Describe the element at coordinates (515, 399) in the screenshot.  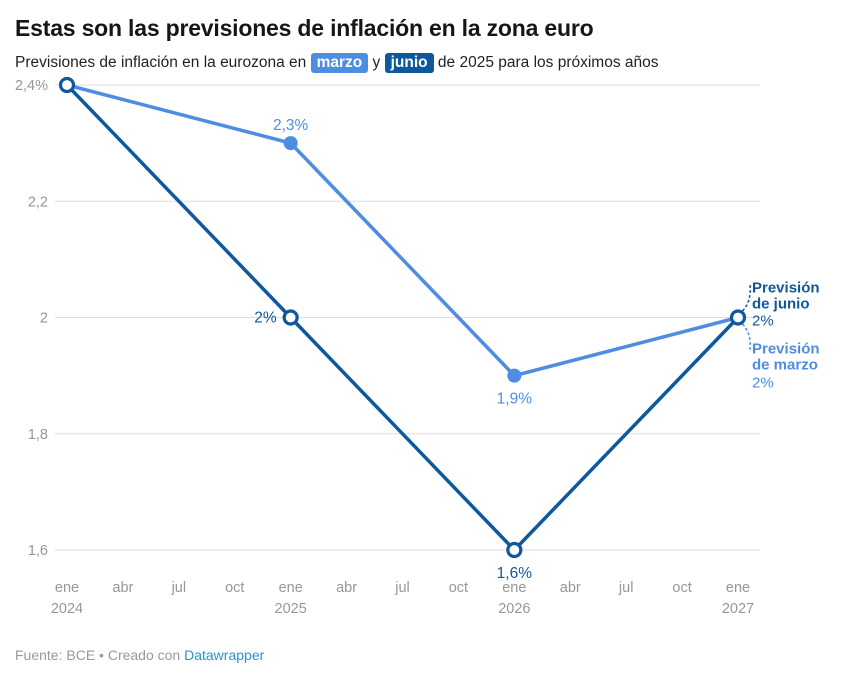
I see `point-label: 1,9%` at that location.